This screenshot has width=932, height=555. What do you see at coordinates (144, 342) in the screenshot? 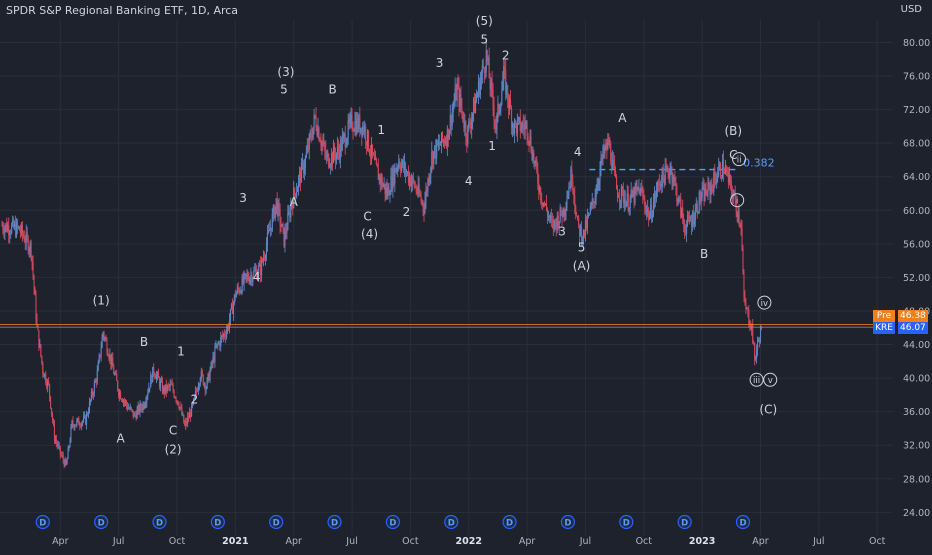
I see `wave-label: B` at bounding box center [144, 342].